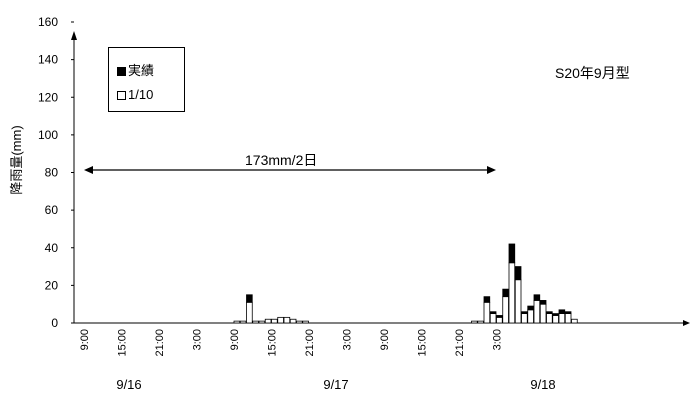 This screenshot has height=393, width=698. I want to click on pattern-label: S20年9月型, so click(592, 73).